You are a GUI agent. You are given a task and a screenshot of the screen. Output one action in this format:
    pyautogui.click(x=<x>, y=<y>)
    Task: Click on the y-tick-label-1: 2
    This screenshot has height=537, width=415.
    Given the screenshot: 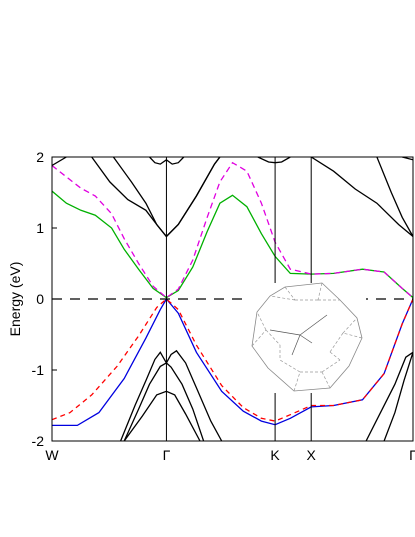 What is the action you would take?
    pyautogui.click(x=40, y=157)
    